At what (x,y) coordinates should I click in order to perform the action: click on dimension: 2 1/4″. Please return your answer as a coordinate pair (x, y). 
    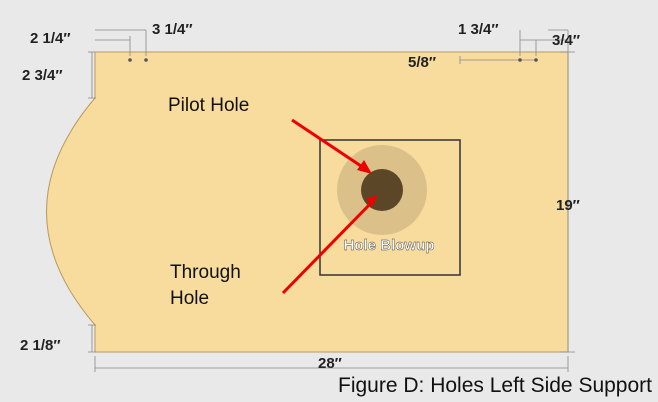
    Looking at the image, I should click on (50, 38).